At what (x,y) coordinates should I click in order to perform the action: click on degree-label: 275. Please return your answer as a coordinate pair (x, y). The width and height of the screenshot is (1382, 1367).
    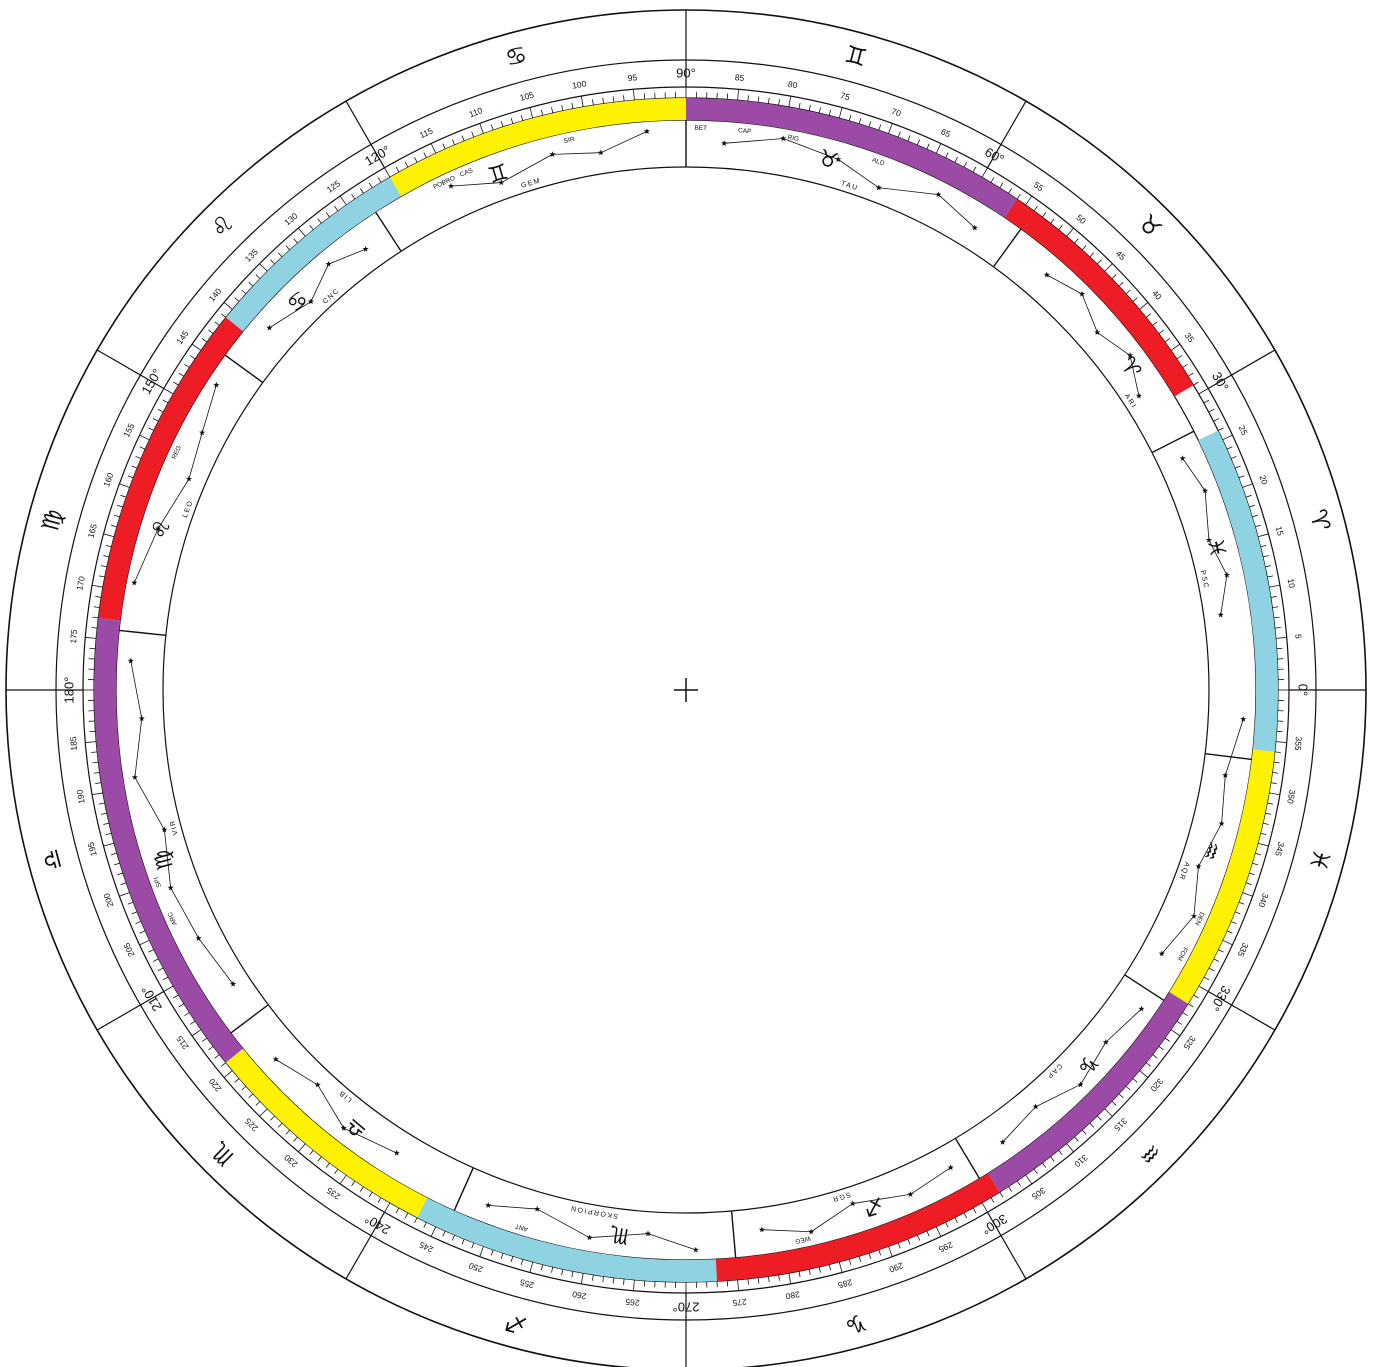
    Looking at the image, I should click on (739, 1302).